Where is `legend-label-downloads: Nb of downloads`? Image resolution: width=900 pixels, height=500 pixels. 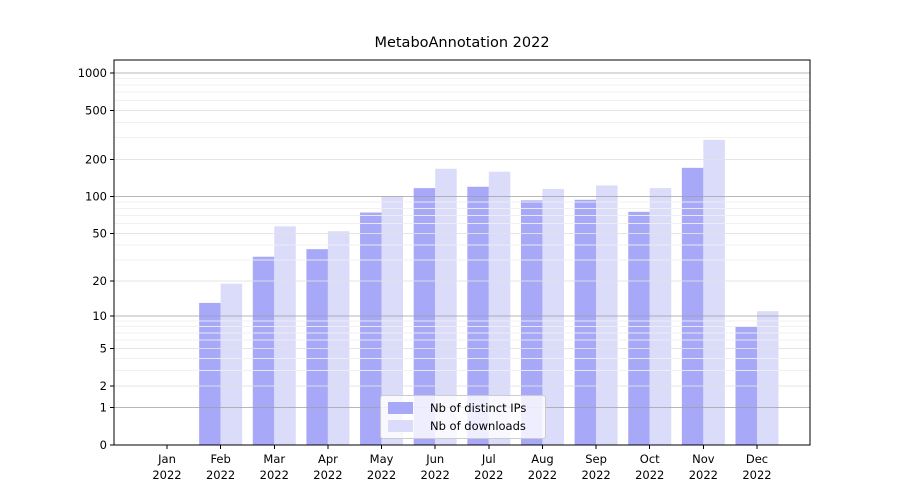 legend-label-downloads: Nb of downloads is located at coordinates (478, 426).